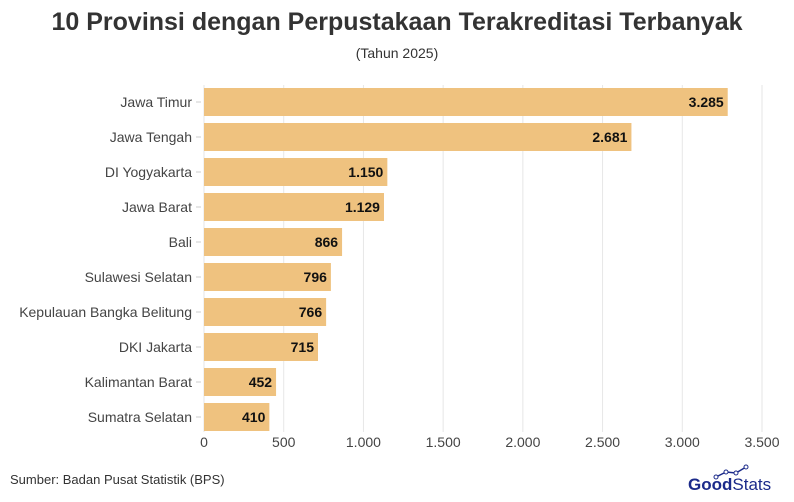 This screenshot has width=794, height=502. Describe the element at coordinates (151, 137) in the screenshot. I see `category-label: Jawa Tengah` at that location.